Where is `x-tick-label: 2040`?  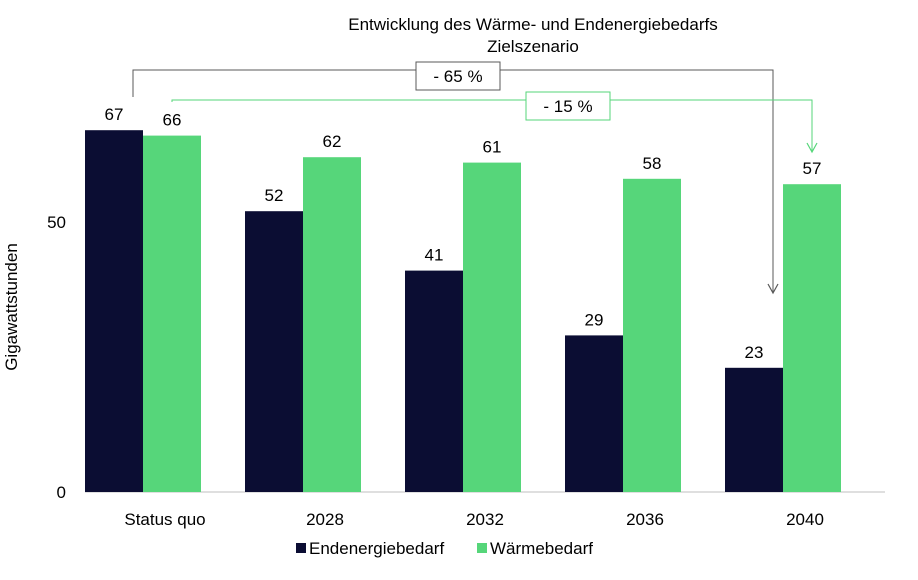
x-tick-label: 2040 is located at coordinates (805, 519).